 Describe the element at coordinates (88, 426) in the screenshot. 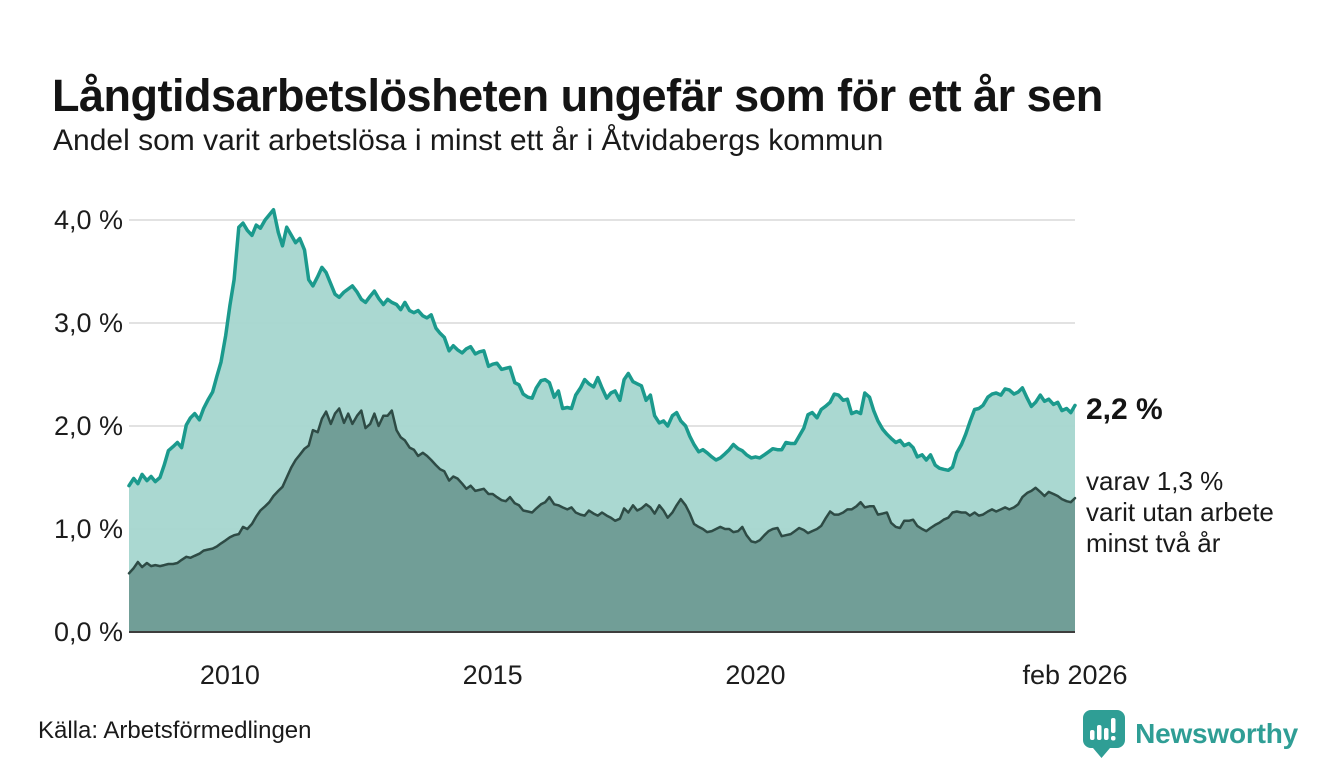

I see `y-tick-label: 2,0 %` at that location.